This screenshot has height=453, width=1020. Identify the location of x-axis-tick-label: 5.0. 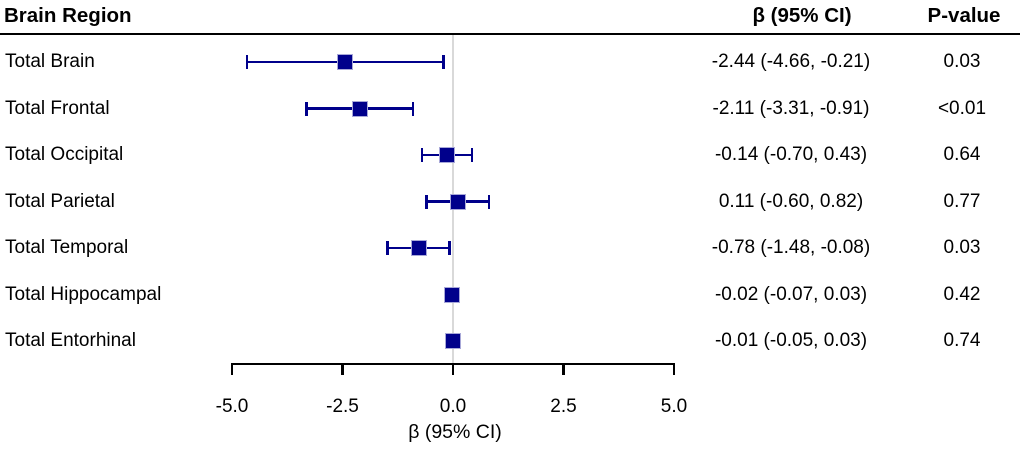
(674, 406).